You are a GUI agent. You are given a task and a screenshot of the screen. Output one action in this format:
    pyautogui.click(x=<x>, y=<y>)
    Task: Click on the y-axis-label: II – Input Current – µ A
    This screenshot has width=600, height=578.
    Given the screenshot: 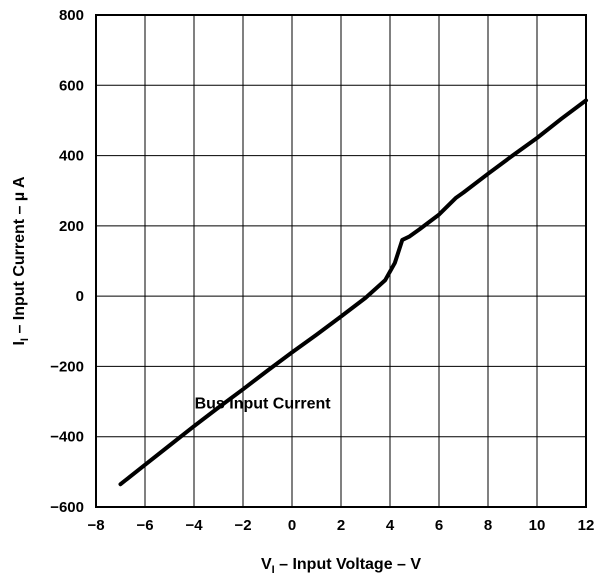 What is the action you would take?
    pyautogui.click(x=21, y=260)
    